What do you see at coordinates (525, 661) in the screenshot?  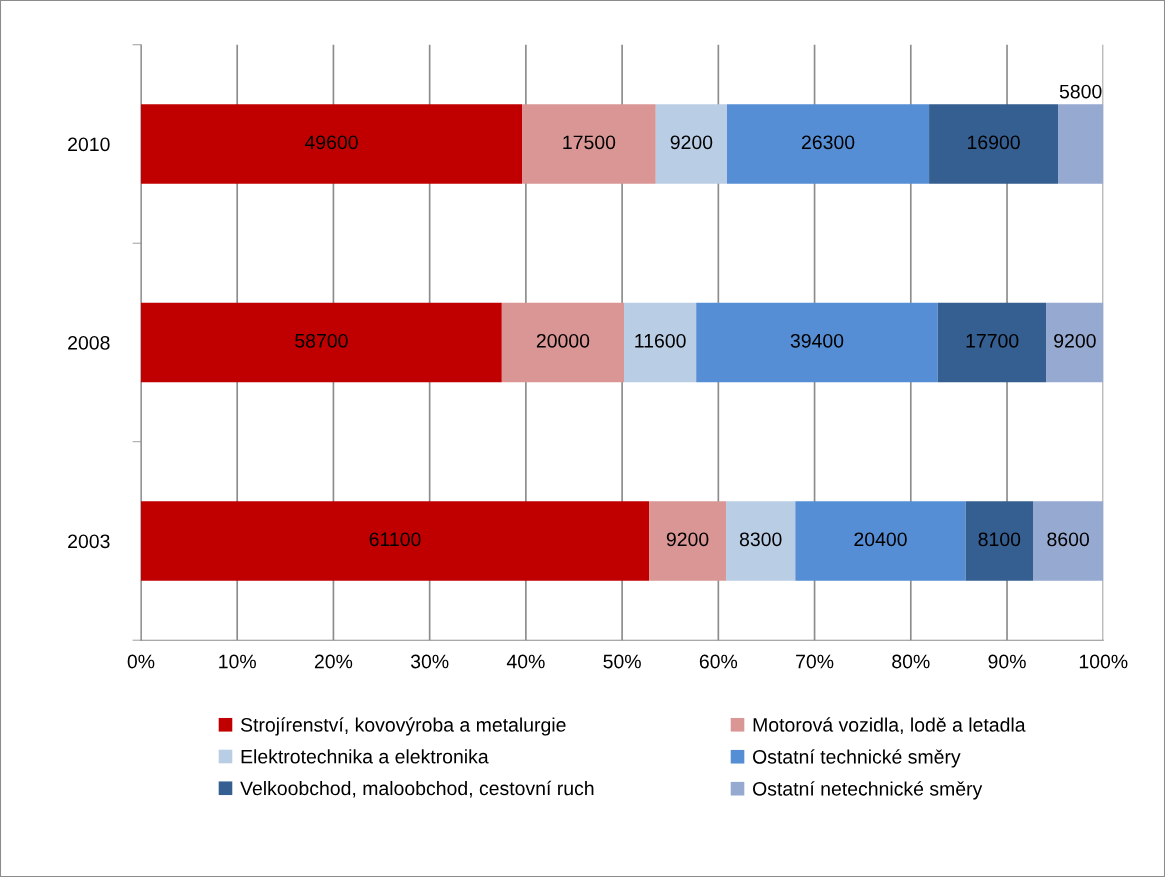 I see `x-tick-label: 40%` at bounding box center [525, 661].